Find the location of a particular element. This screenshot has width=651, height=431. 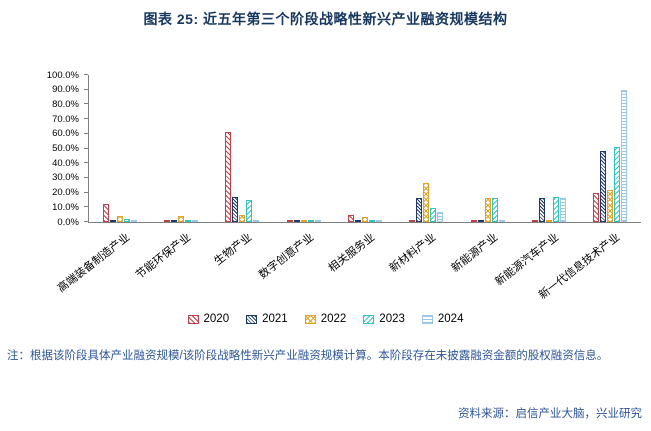

y-tick-label: 90.0% is located at coordinates (65, 90).